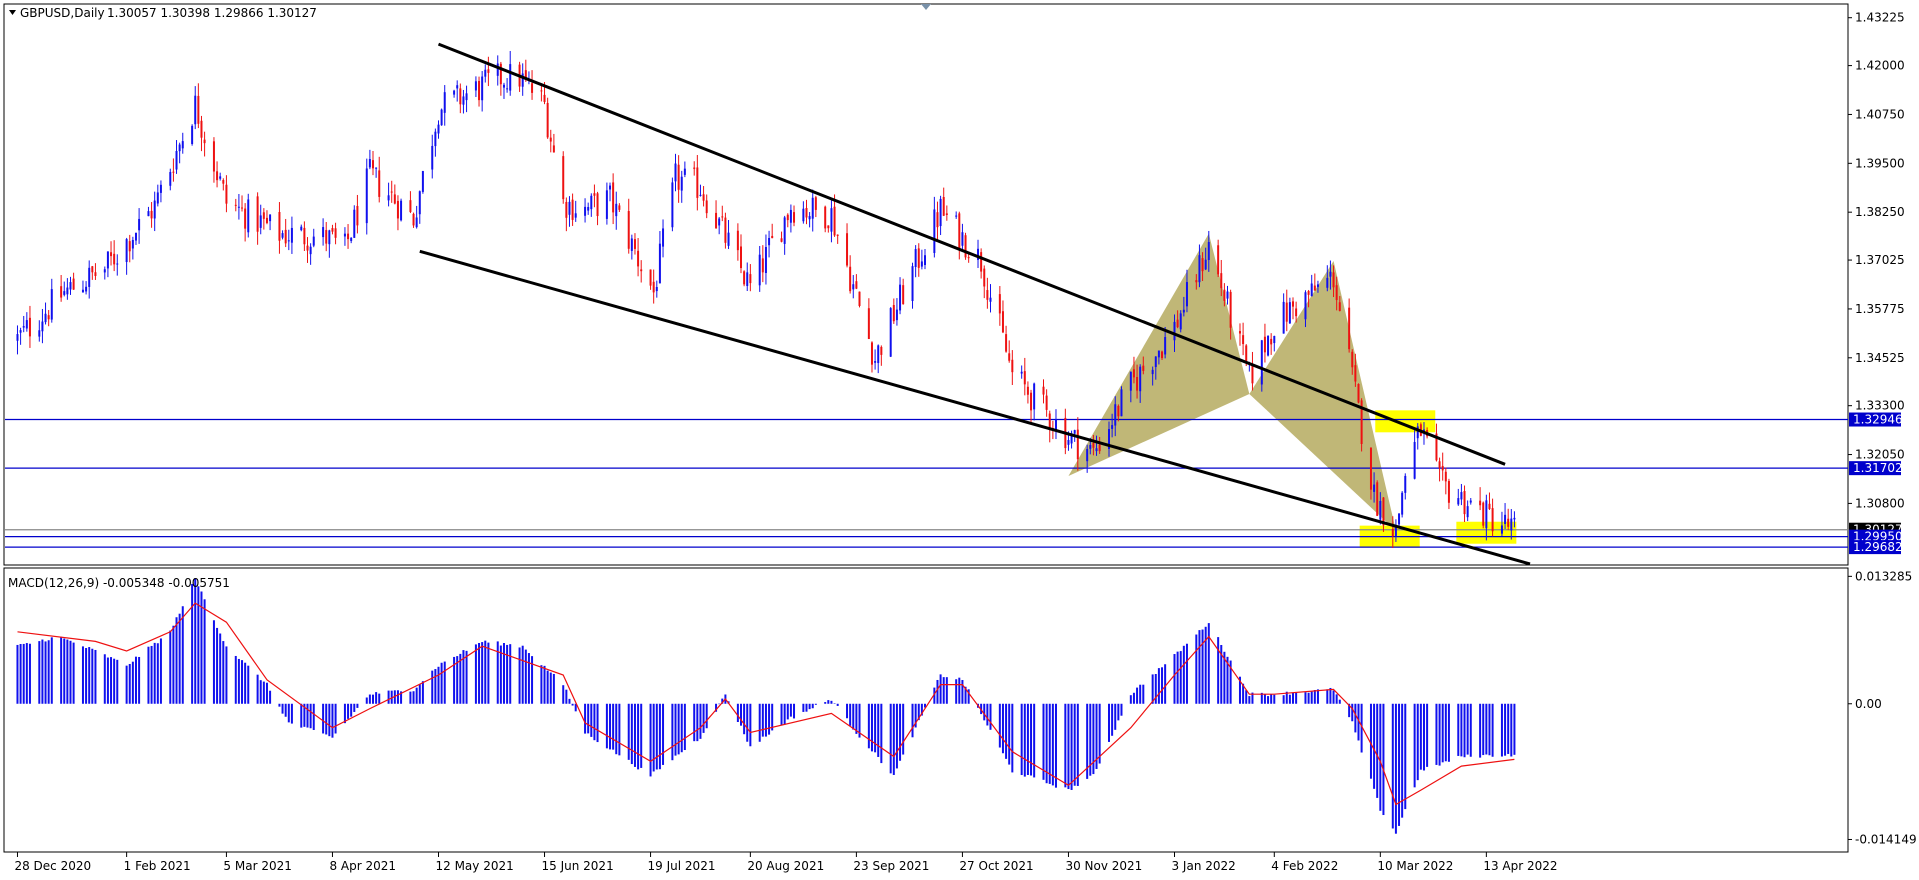  Describe the element at coordinates (1322, 396) in the screenshot. I see `pattern-triangle-bcd` at that location.